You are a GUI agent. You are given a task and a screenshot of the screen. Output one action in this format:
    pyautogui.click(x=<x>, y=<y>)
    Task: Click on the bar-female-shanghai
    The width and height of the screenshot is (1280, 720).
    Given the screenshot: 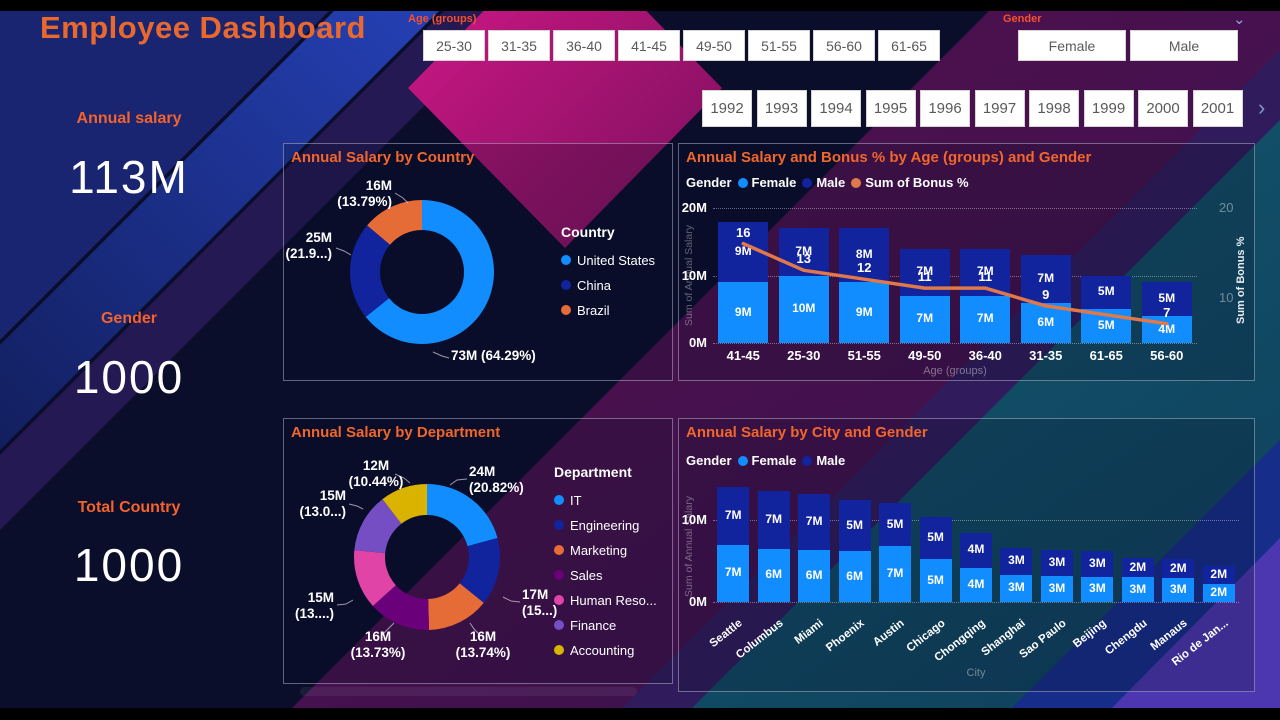 What is the action you would take?
    pyautogui.click(x=1016, y=588)
    